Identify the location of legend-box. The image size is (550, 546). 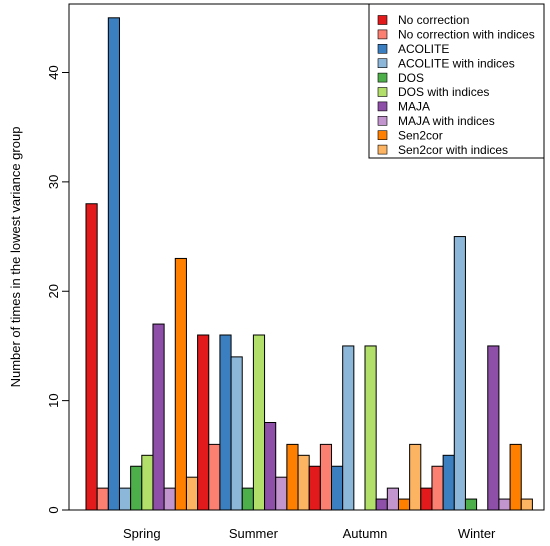
(456, 81).